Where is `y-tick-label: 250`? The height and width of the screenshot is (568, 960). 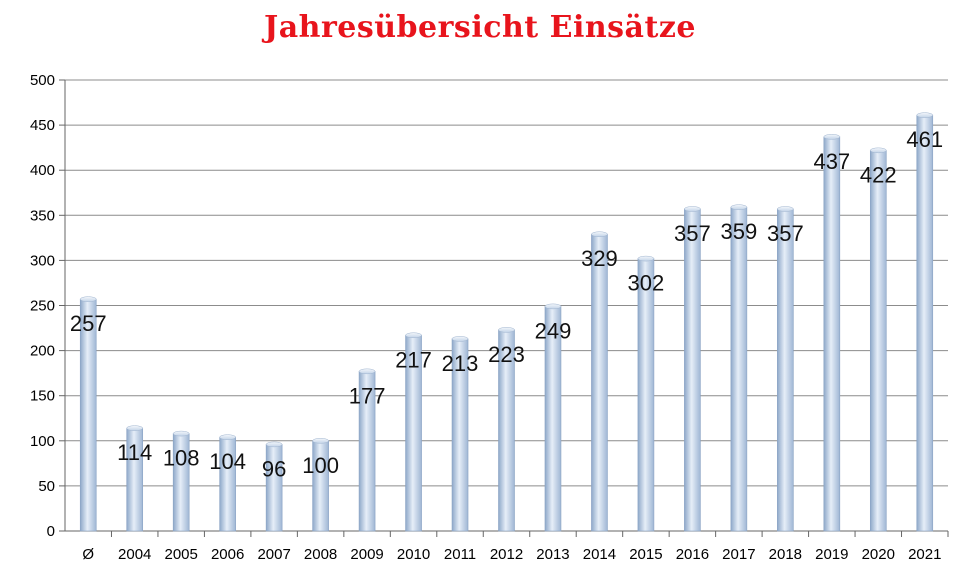 y-tick-label: 250 is located at coordinates (42, 306).